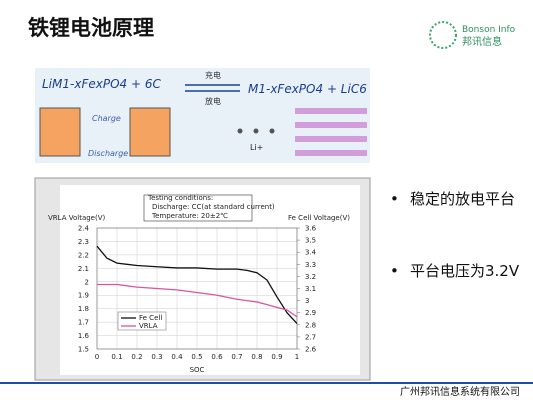  I want to click on y-tick-label: 1.8, so click(83, 309).